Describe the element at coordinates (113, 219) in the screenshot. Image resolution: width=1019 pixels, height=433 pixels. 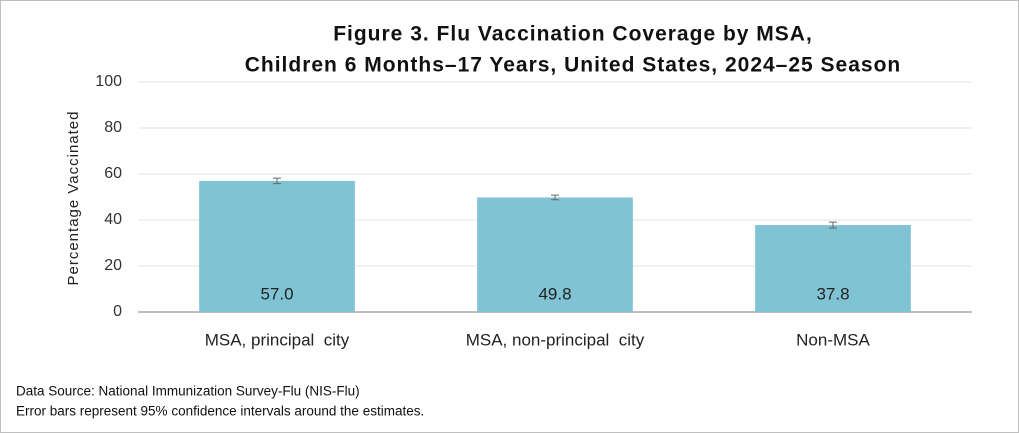
I see `y-tick-label: 40` at that location.